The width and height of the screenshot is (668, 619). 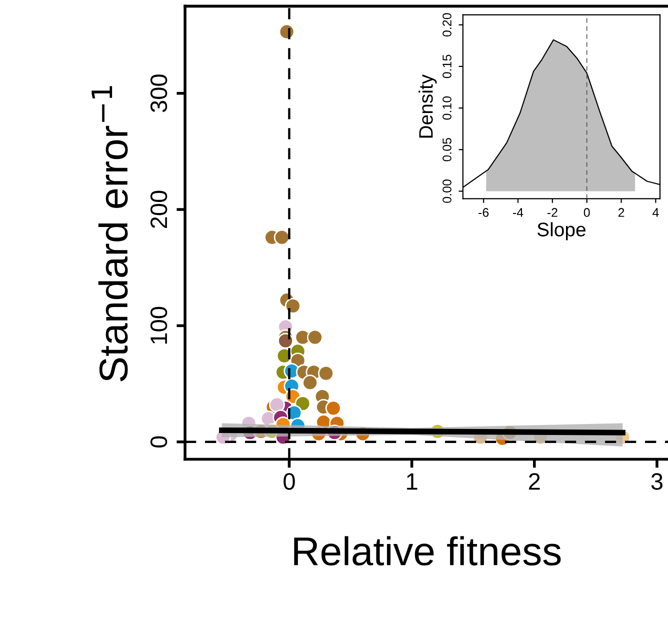 I want to click on x-tick-label: 4, so click(x=655, y=212).